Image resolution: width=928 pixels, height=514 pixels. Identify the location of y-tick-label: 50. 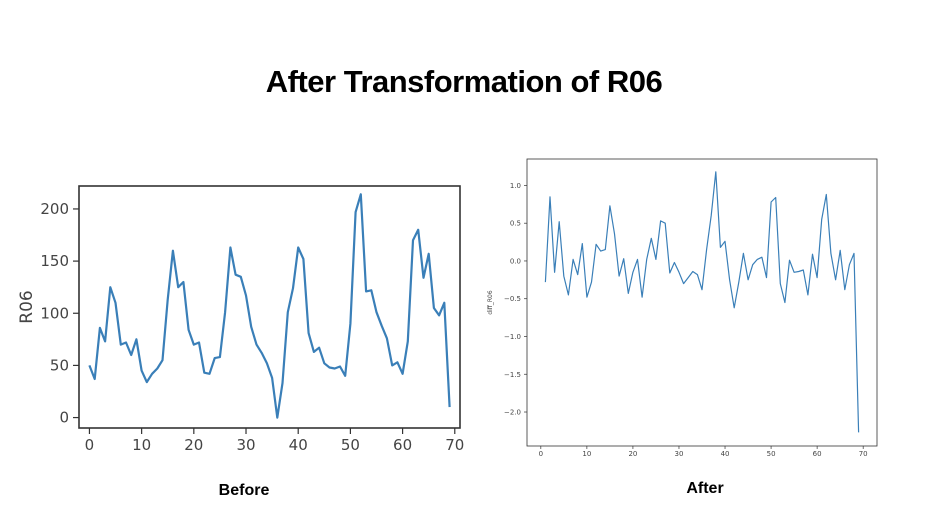
(59, 365).